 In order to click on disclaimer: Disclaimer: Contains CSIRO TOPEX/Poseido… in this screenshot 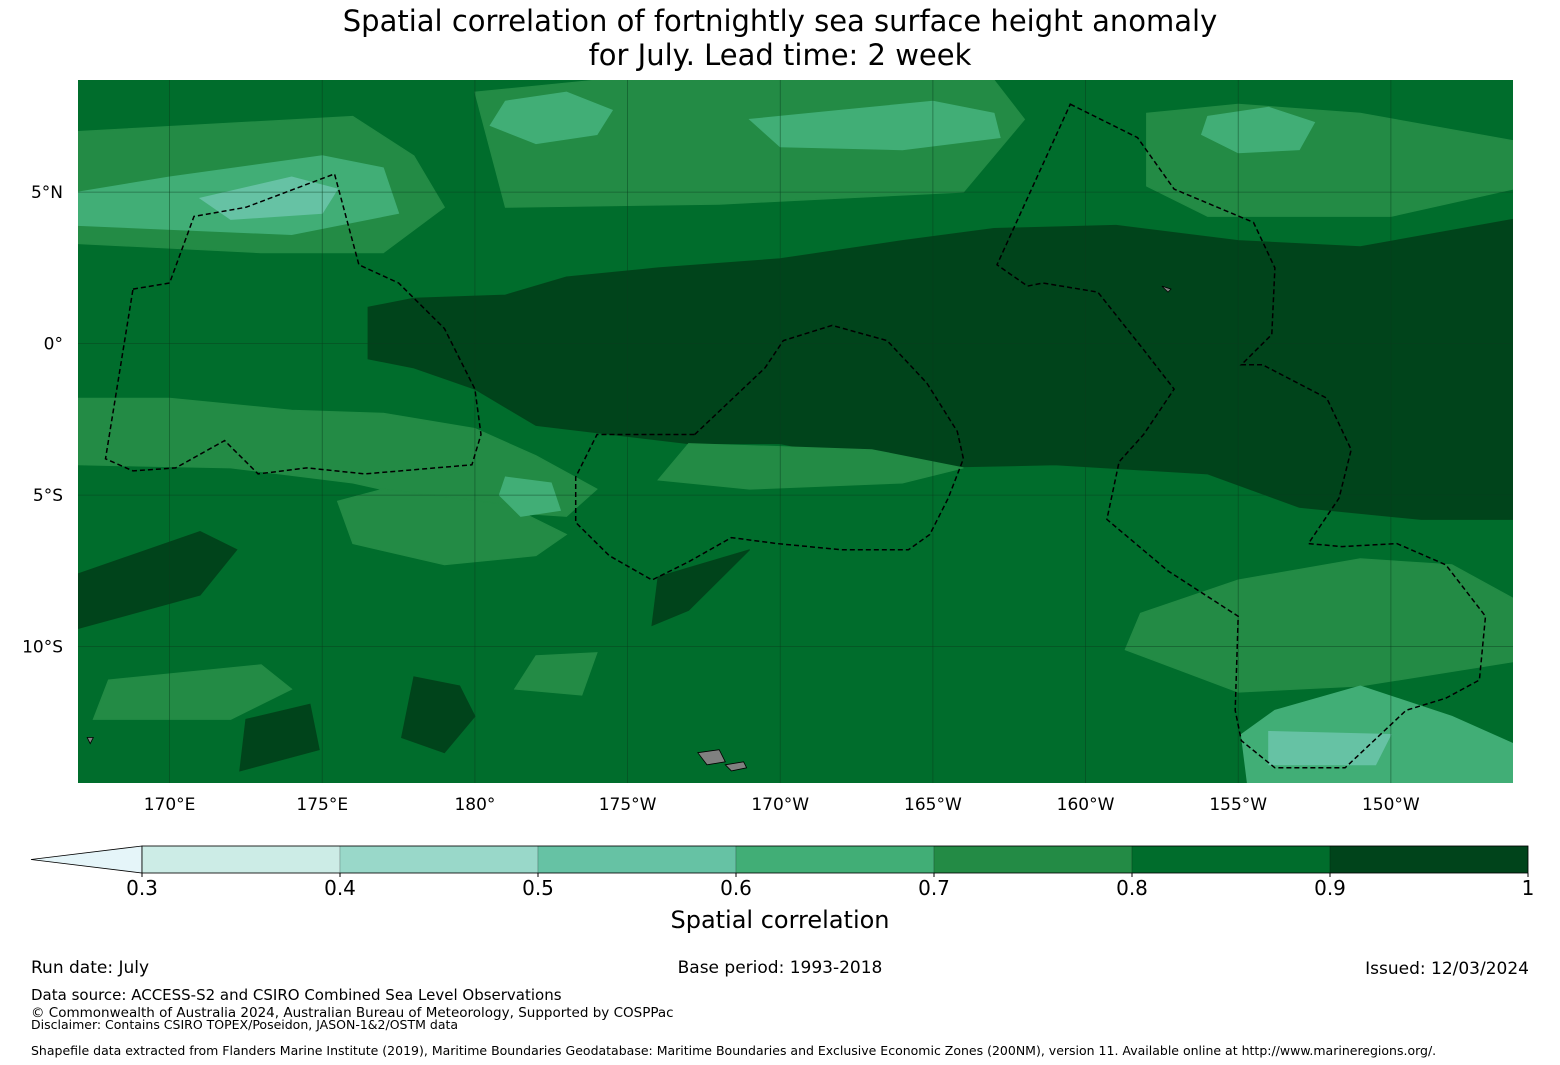, I will do `click(245, 1024)`.